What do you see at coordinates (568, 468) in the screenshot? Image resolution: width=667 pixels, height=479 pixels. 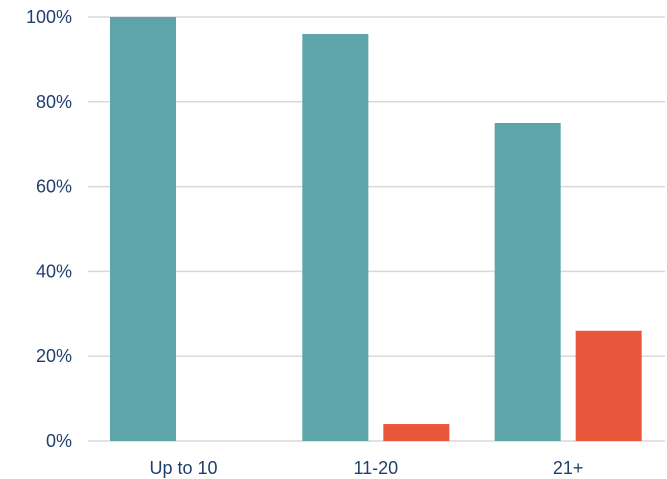 I see `x-tick-label: 21+` at bounding box center [568, 468].